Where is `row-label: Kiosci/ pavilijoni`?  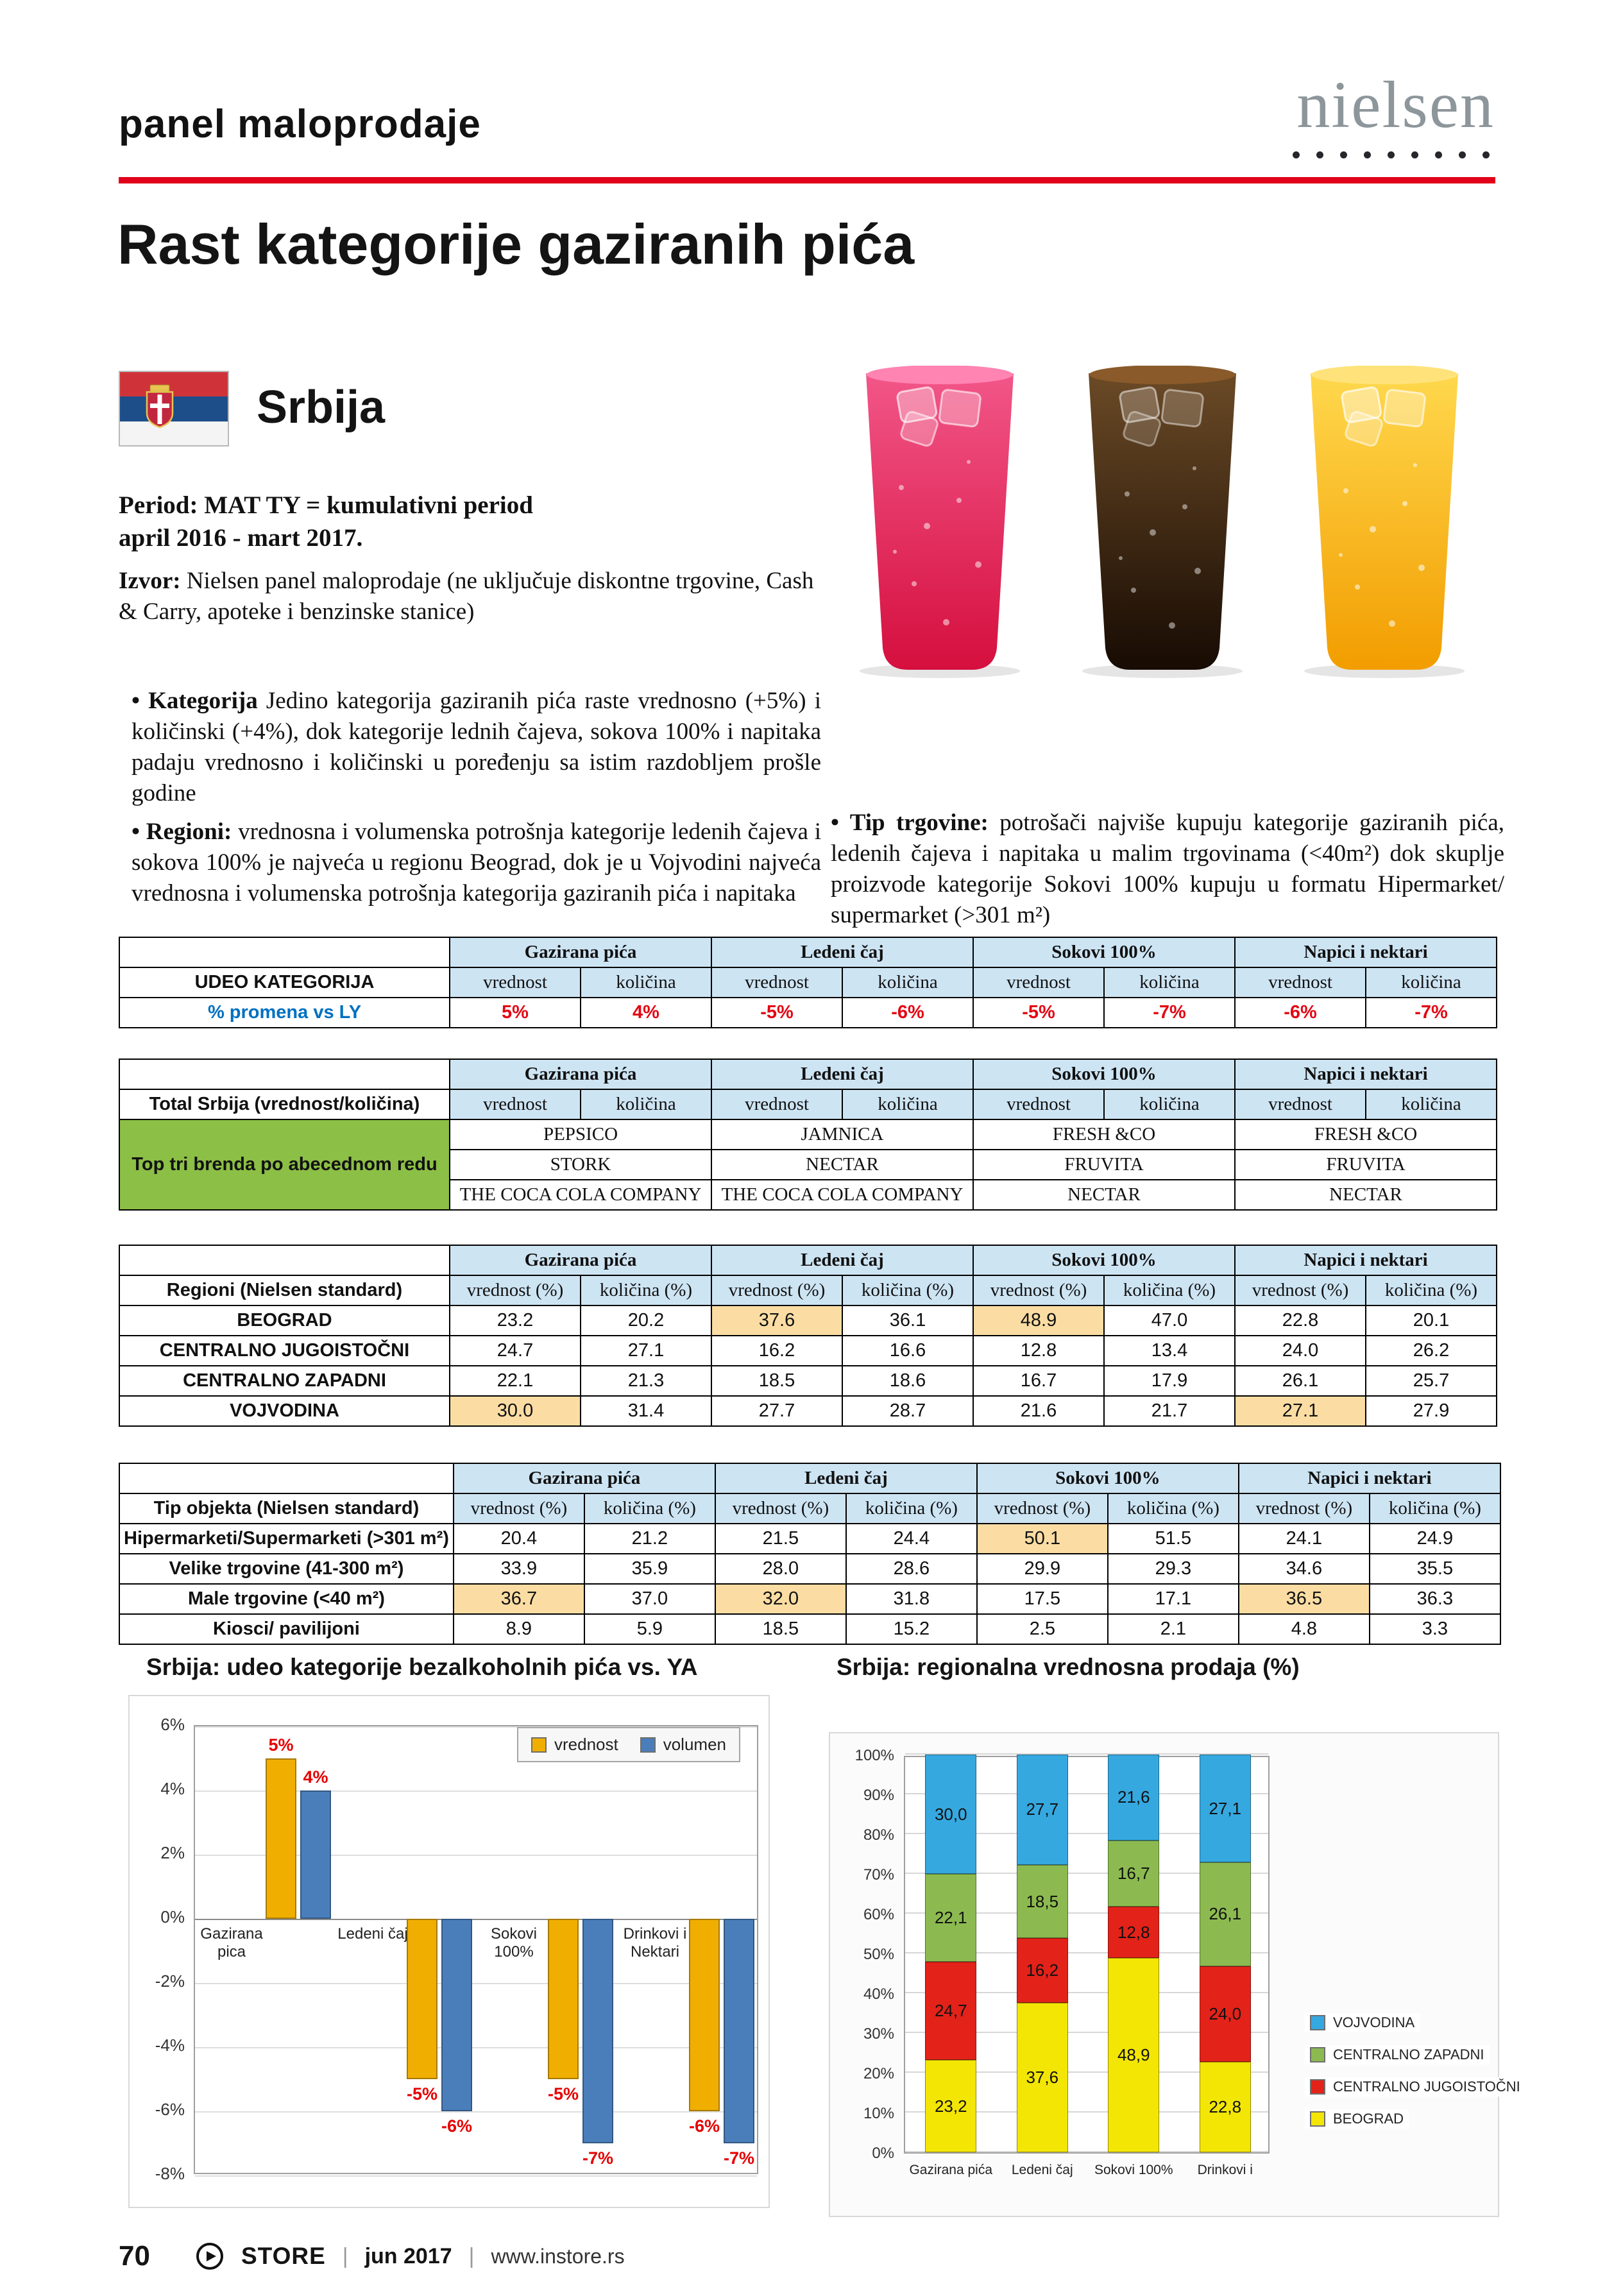
row-label: Kiosci/ pavilijoni is located at coordinates (286, 1629).